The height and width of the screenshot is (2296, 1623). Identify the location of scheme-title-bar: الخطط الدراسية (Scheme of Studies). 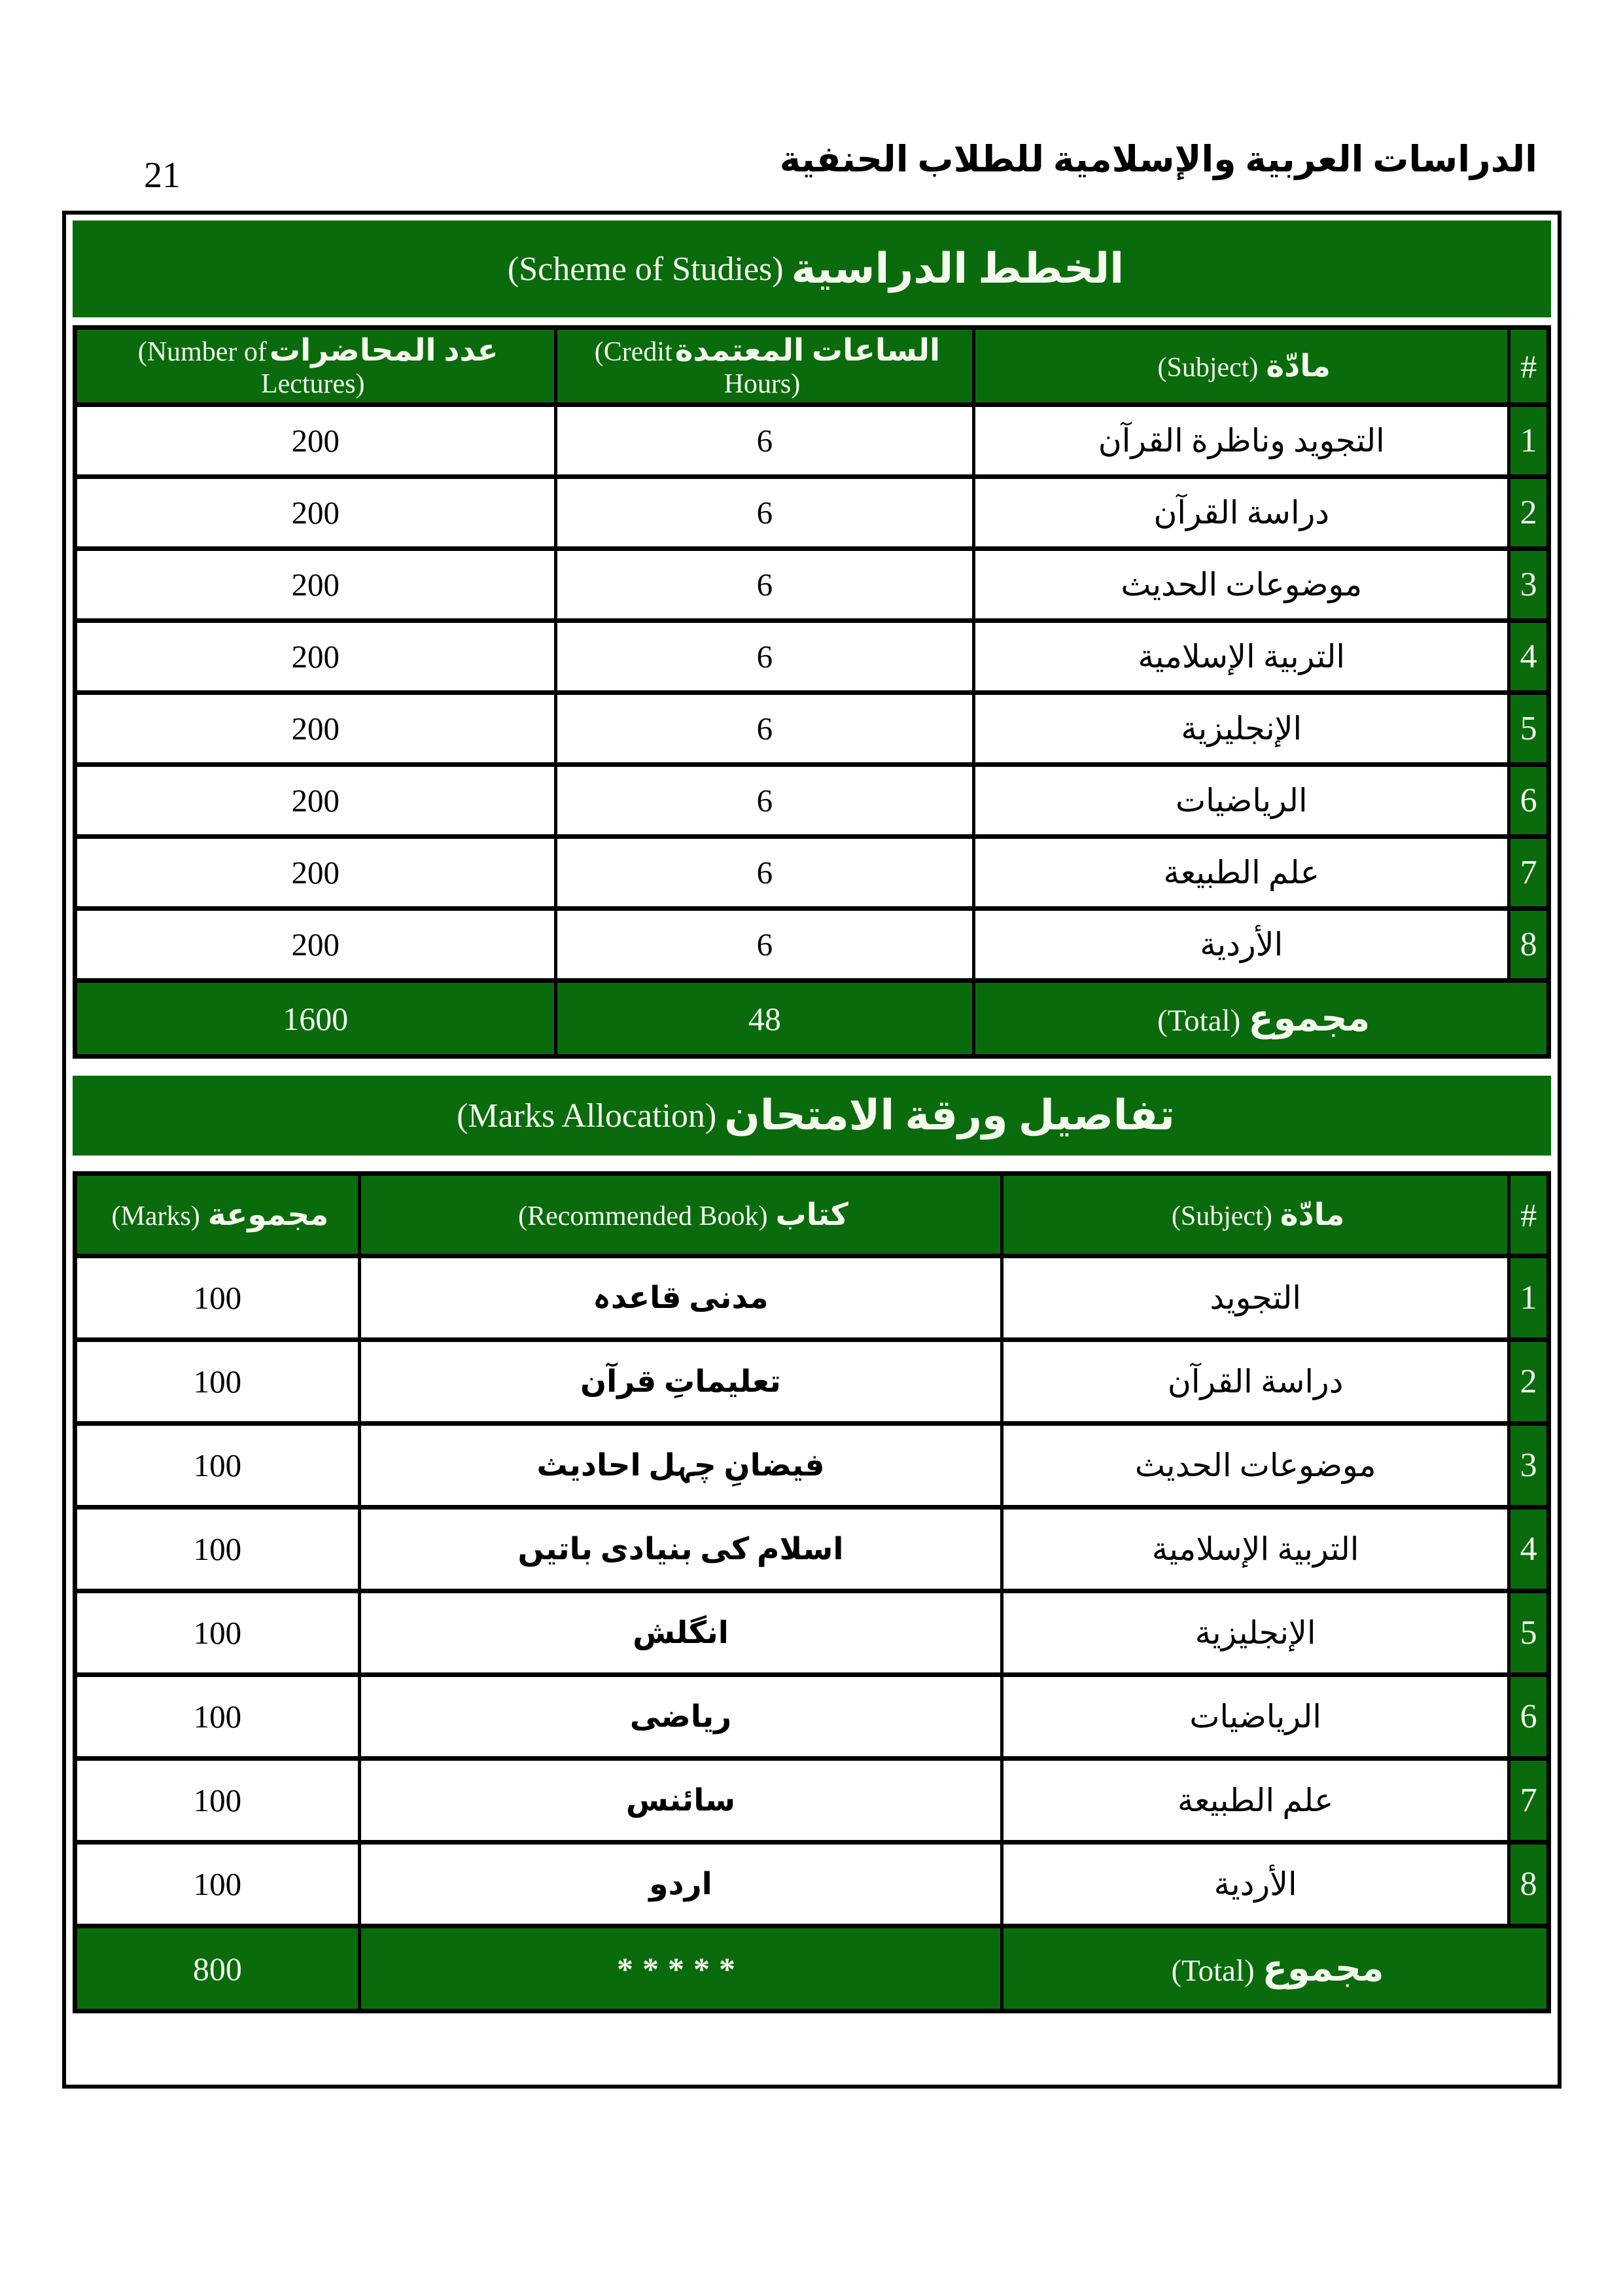
(812, 269).